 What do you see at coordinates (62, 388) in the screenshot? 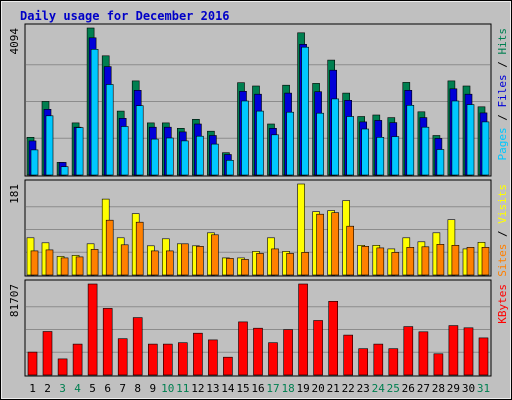
I see `x-tick-label-day-3: 3` at bounding box center [62, 388].